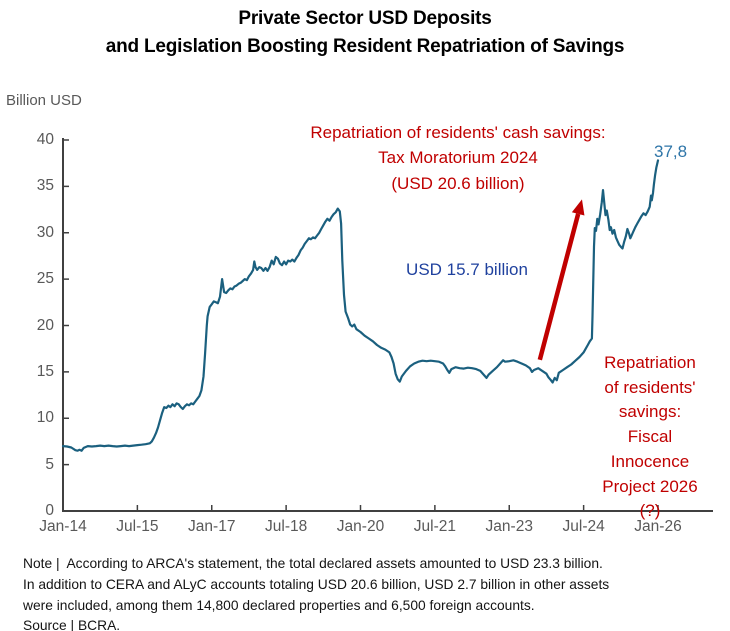 The image size is (730, 631). Describe the element at coordinates (650, 412) in the screenshot. I see `annotation-fiscal-line3: savings:` at that location.